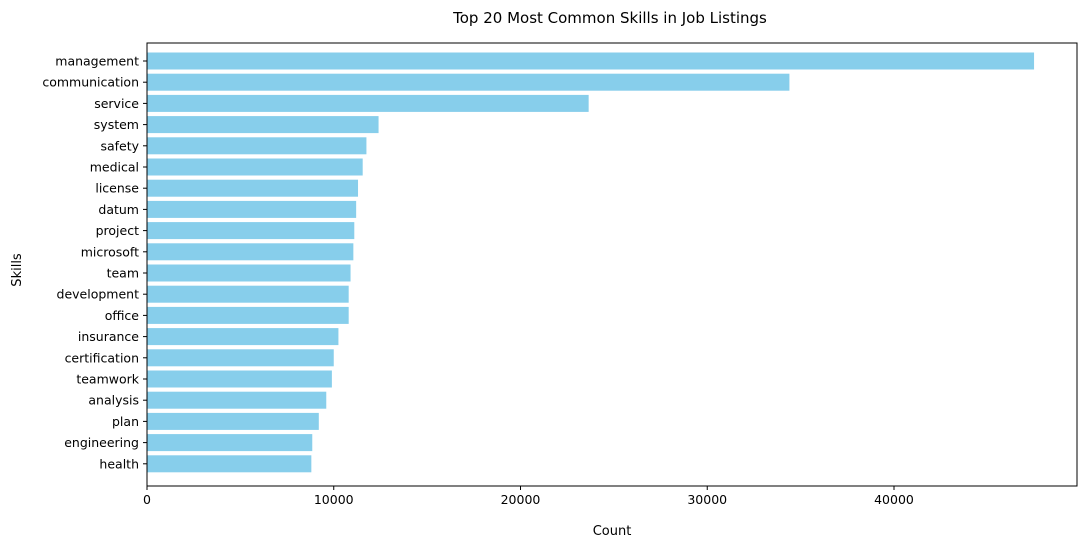 This screenshot has width=1086, height=547. What do you see at coordinates (468, 82) in the screenshot?
I see `bar-communication` at bounding box center [468, 82].